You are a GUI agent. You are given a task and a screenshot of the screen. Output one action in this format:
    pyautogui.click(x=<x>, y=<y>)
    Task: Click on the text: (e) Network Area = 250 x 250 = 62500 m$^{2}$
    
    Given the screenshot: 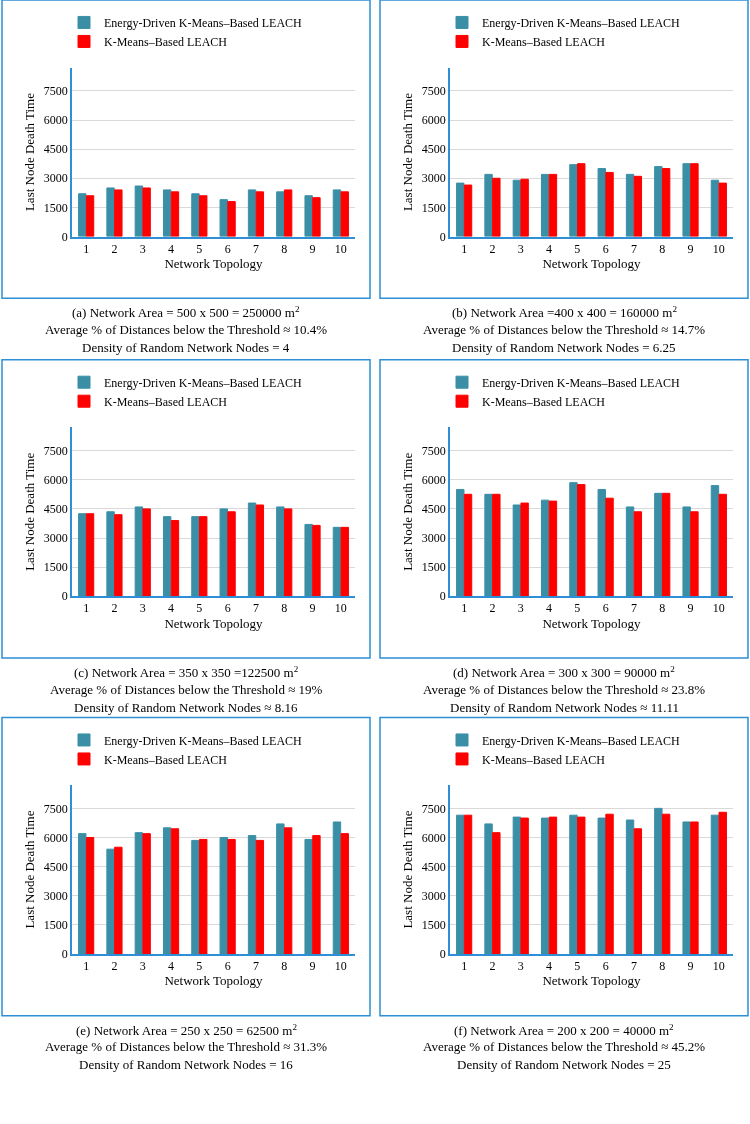 What is the action you would take?
    pyautogui.click(x=187, y=1030)
    